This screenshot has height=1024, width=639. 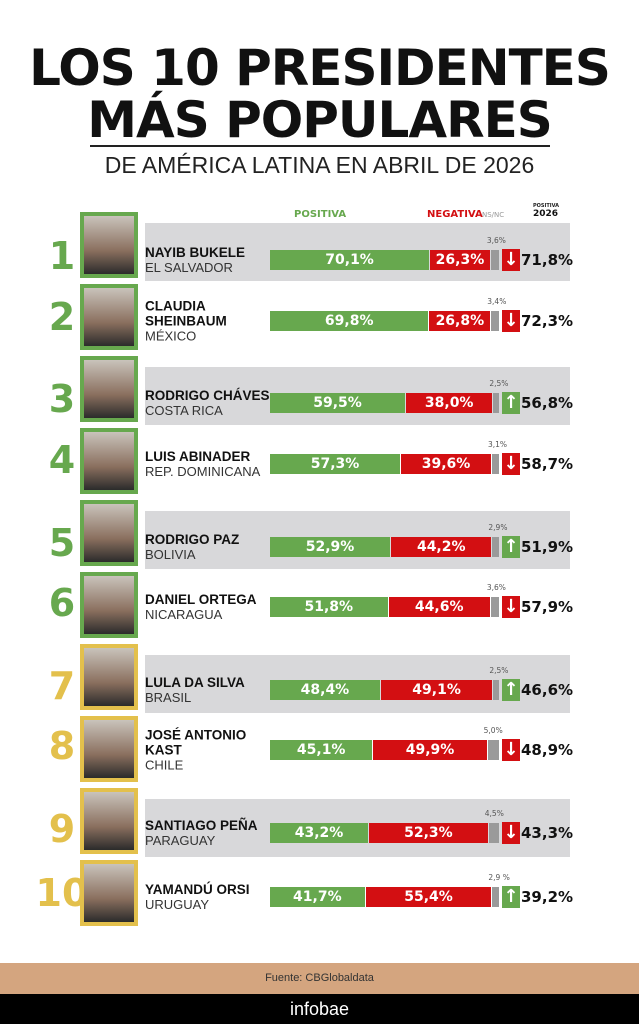 What do you see at coordinates (177, 904) in the screenshot?
I see `country: URUGUAY` at bounding box center [177, 904].